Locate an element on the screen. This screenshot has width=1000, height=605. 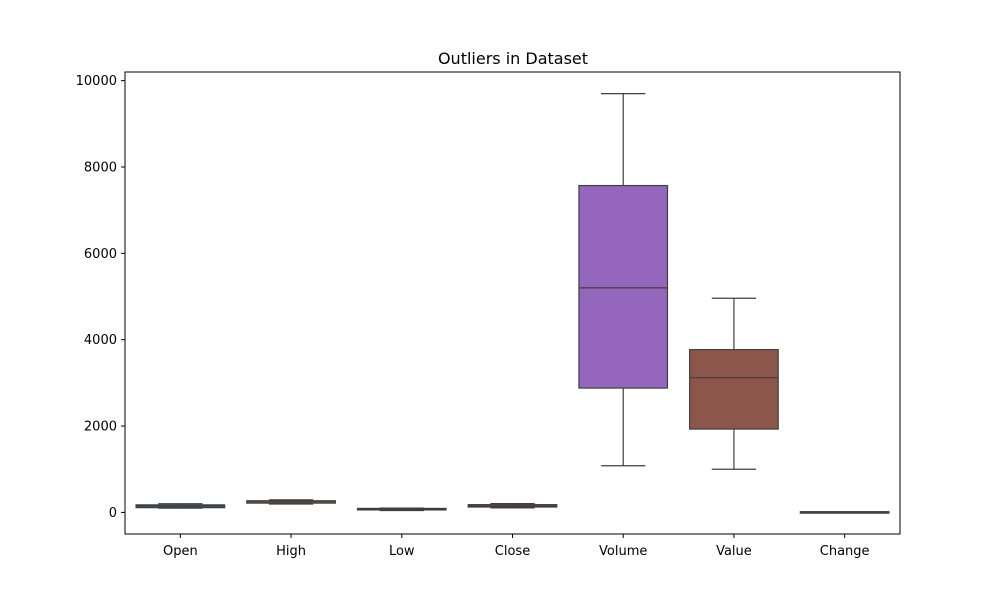
x-tick-label-volume: Volume is located at coordinates (623, 551).